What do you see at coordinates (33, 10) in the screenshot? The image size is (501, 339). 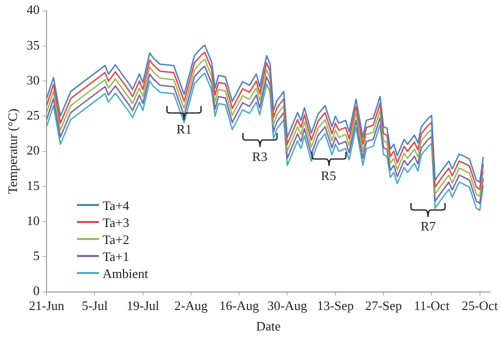 I see `y-tick-label: 40` at bounding box center [33, 10].